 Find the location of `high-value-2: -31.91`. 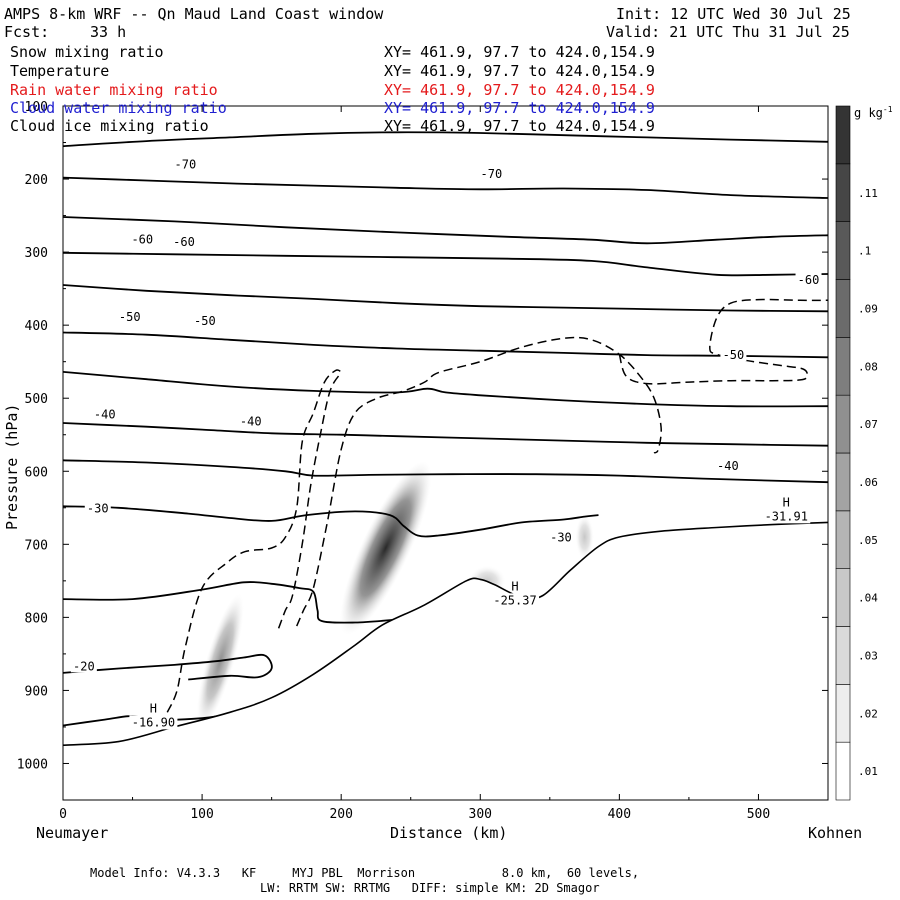

high-value-2: -31.91 is located at coordinates (786, 516).